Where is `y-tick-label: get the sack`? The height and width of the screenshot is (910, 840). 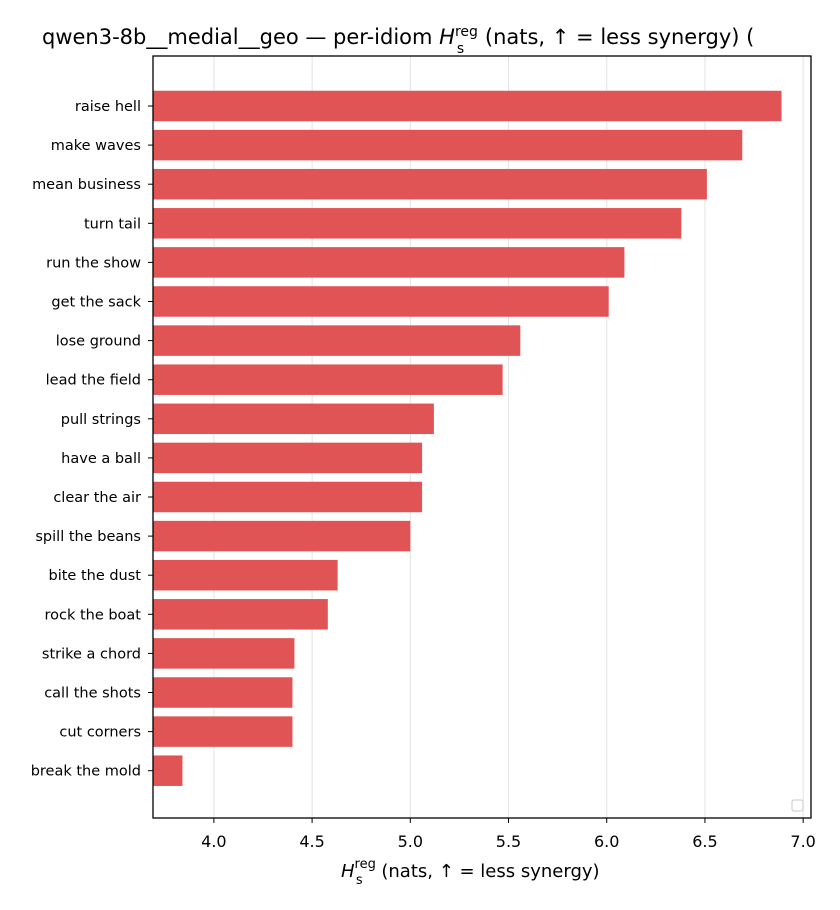
y-tick-label: get the sack is located at coordinates (96, 303).